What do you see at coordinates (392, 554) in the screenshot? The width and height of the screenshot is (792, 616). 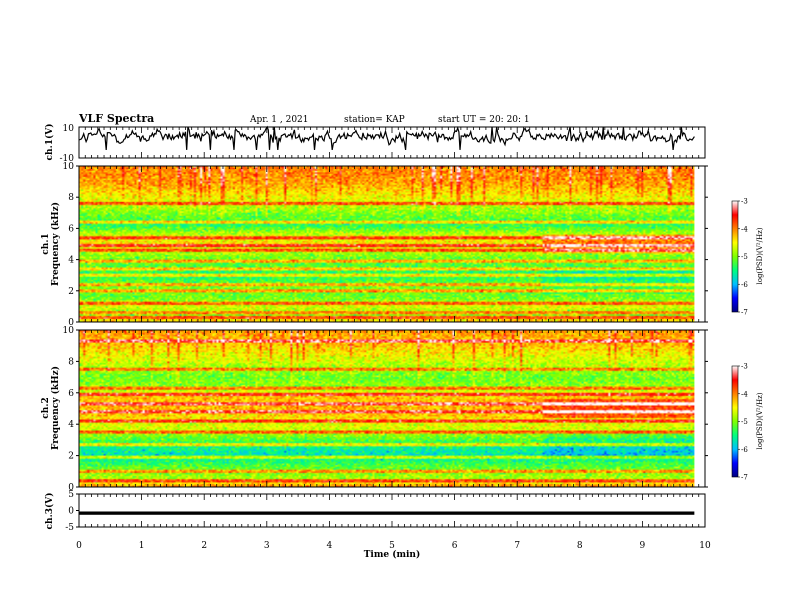 I see `time-axis-label: Time (min)` at bounding box center [392, 554].